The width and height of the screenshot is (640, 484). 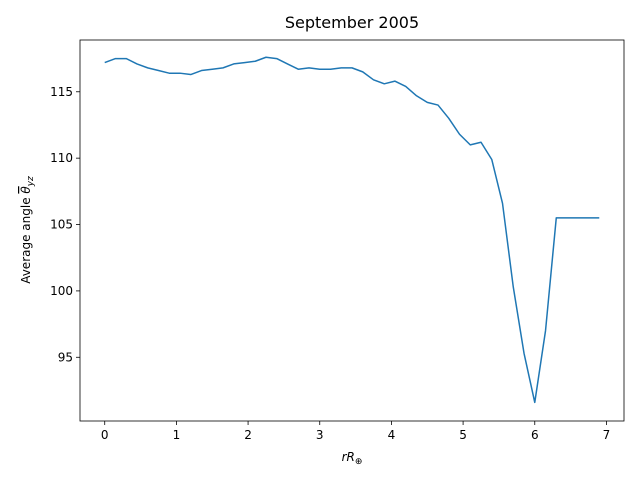 What do you see at coordinates (248, 435) in the screenshot?
I see `x-tick-label: 2` at bounding box center [248, 435].